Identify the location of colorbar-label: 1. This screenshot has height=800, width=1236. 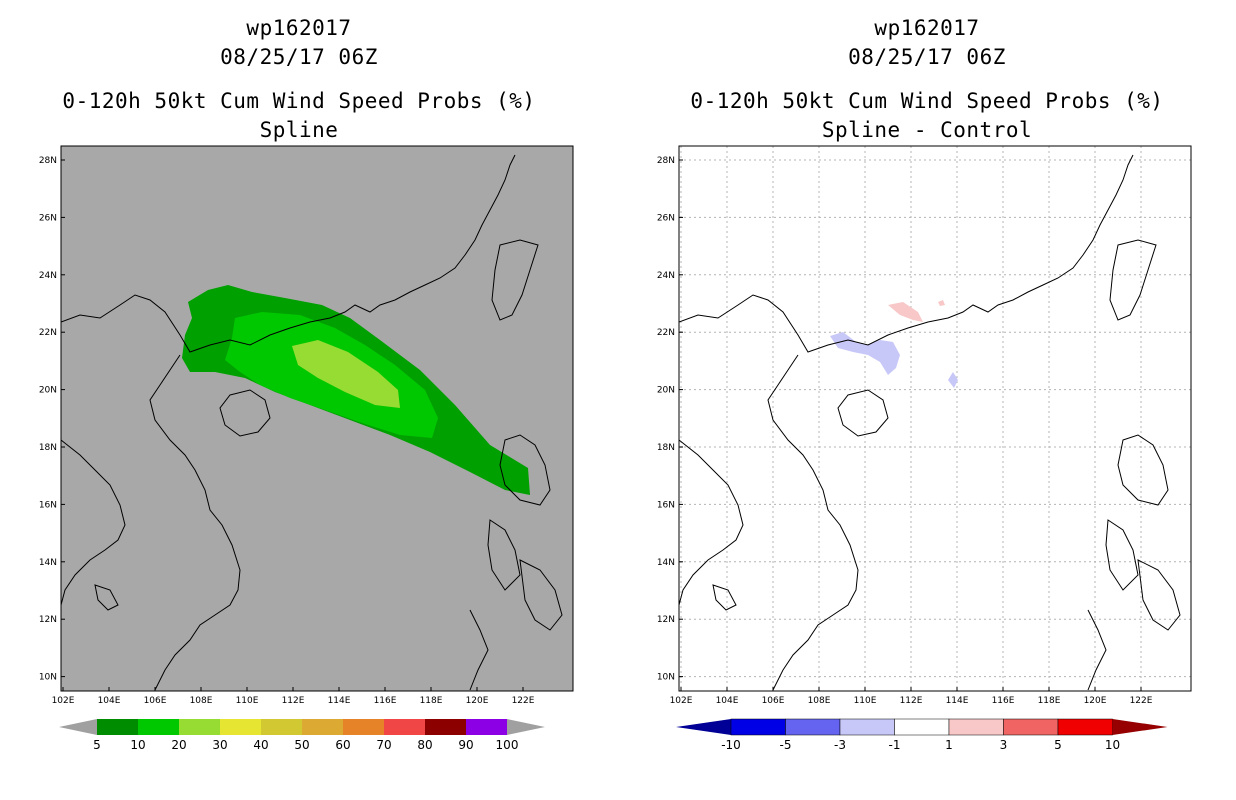
(949, 745).